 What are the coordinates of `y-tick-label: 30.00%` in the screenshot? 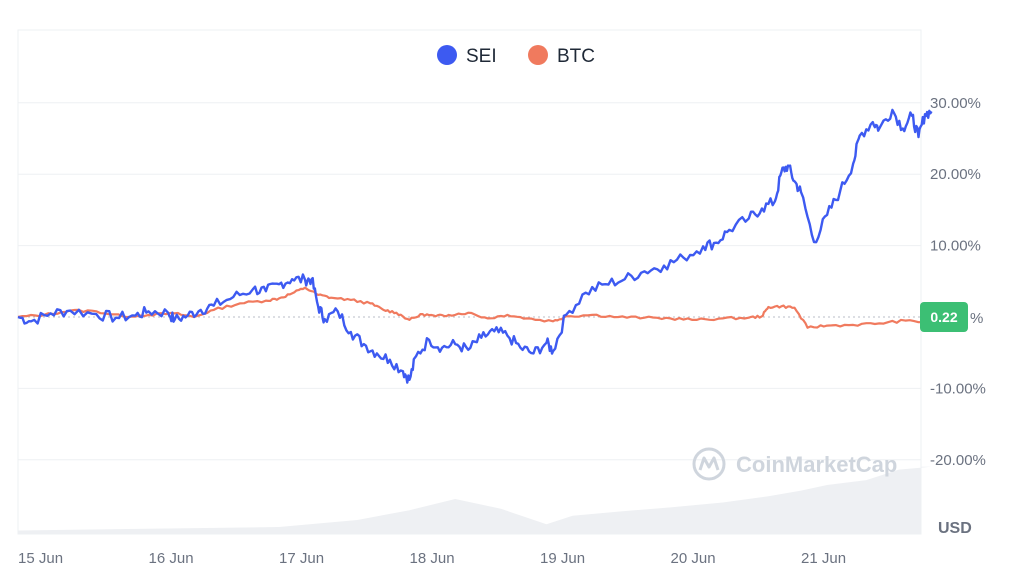 It's located at (955, 103).